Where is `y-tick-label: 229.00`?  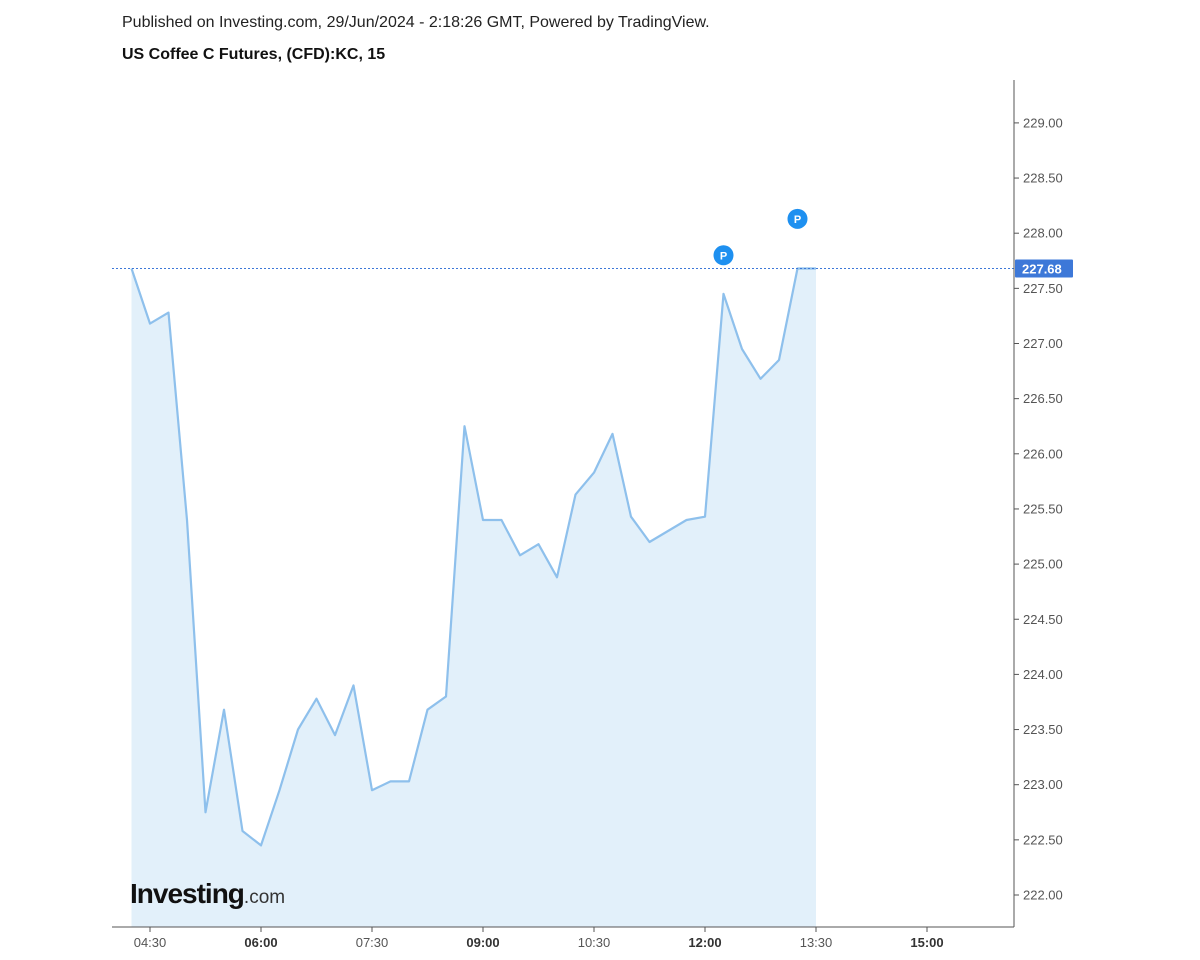
y-tick-label: 229.00 is located at coordinates (1043, 122).